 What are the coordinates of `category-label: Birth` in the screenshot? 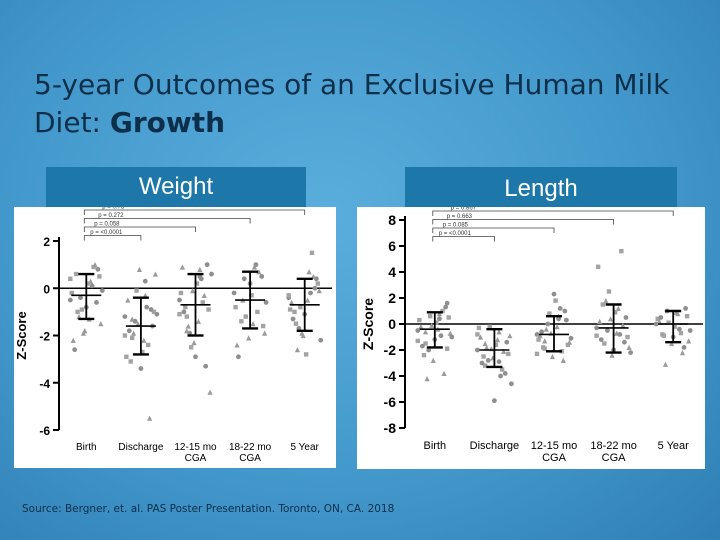 It's located at (434, 446).